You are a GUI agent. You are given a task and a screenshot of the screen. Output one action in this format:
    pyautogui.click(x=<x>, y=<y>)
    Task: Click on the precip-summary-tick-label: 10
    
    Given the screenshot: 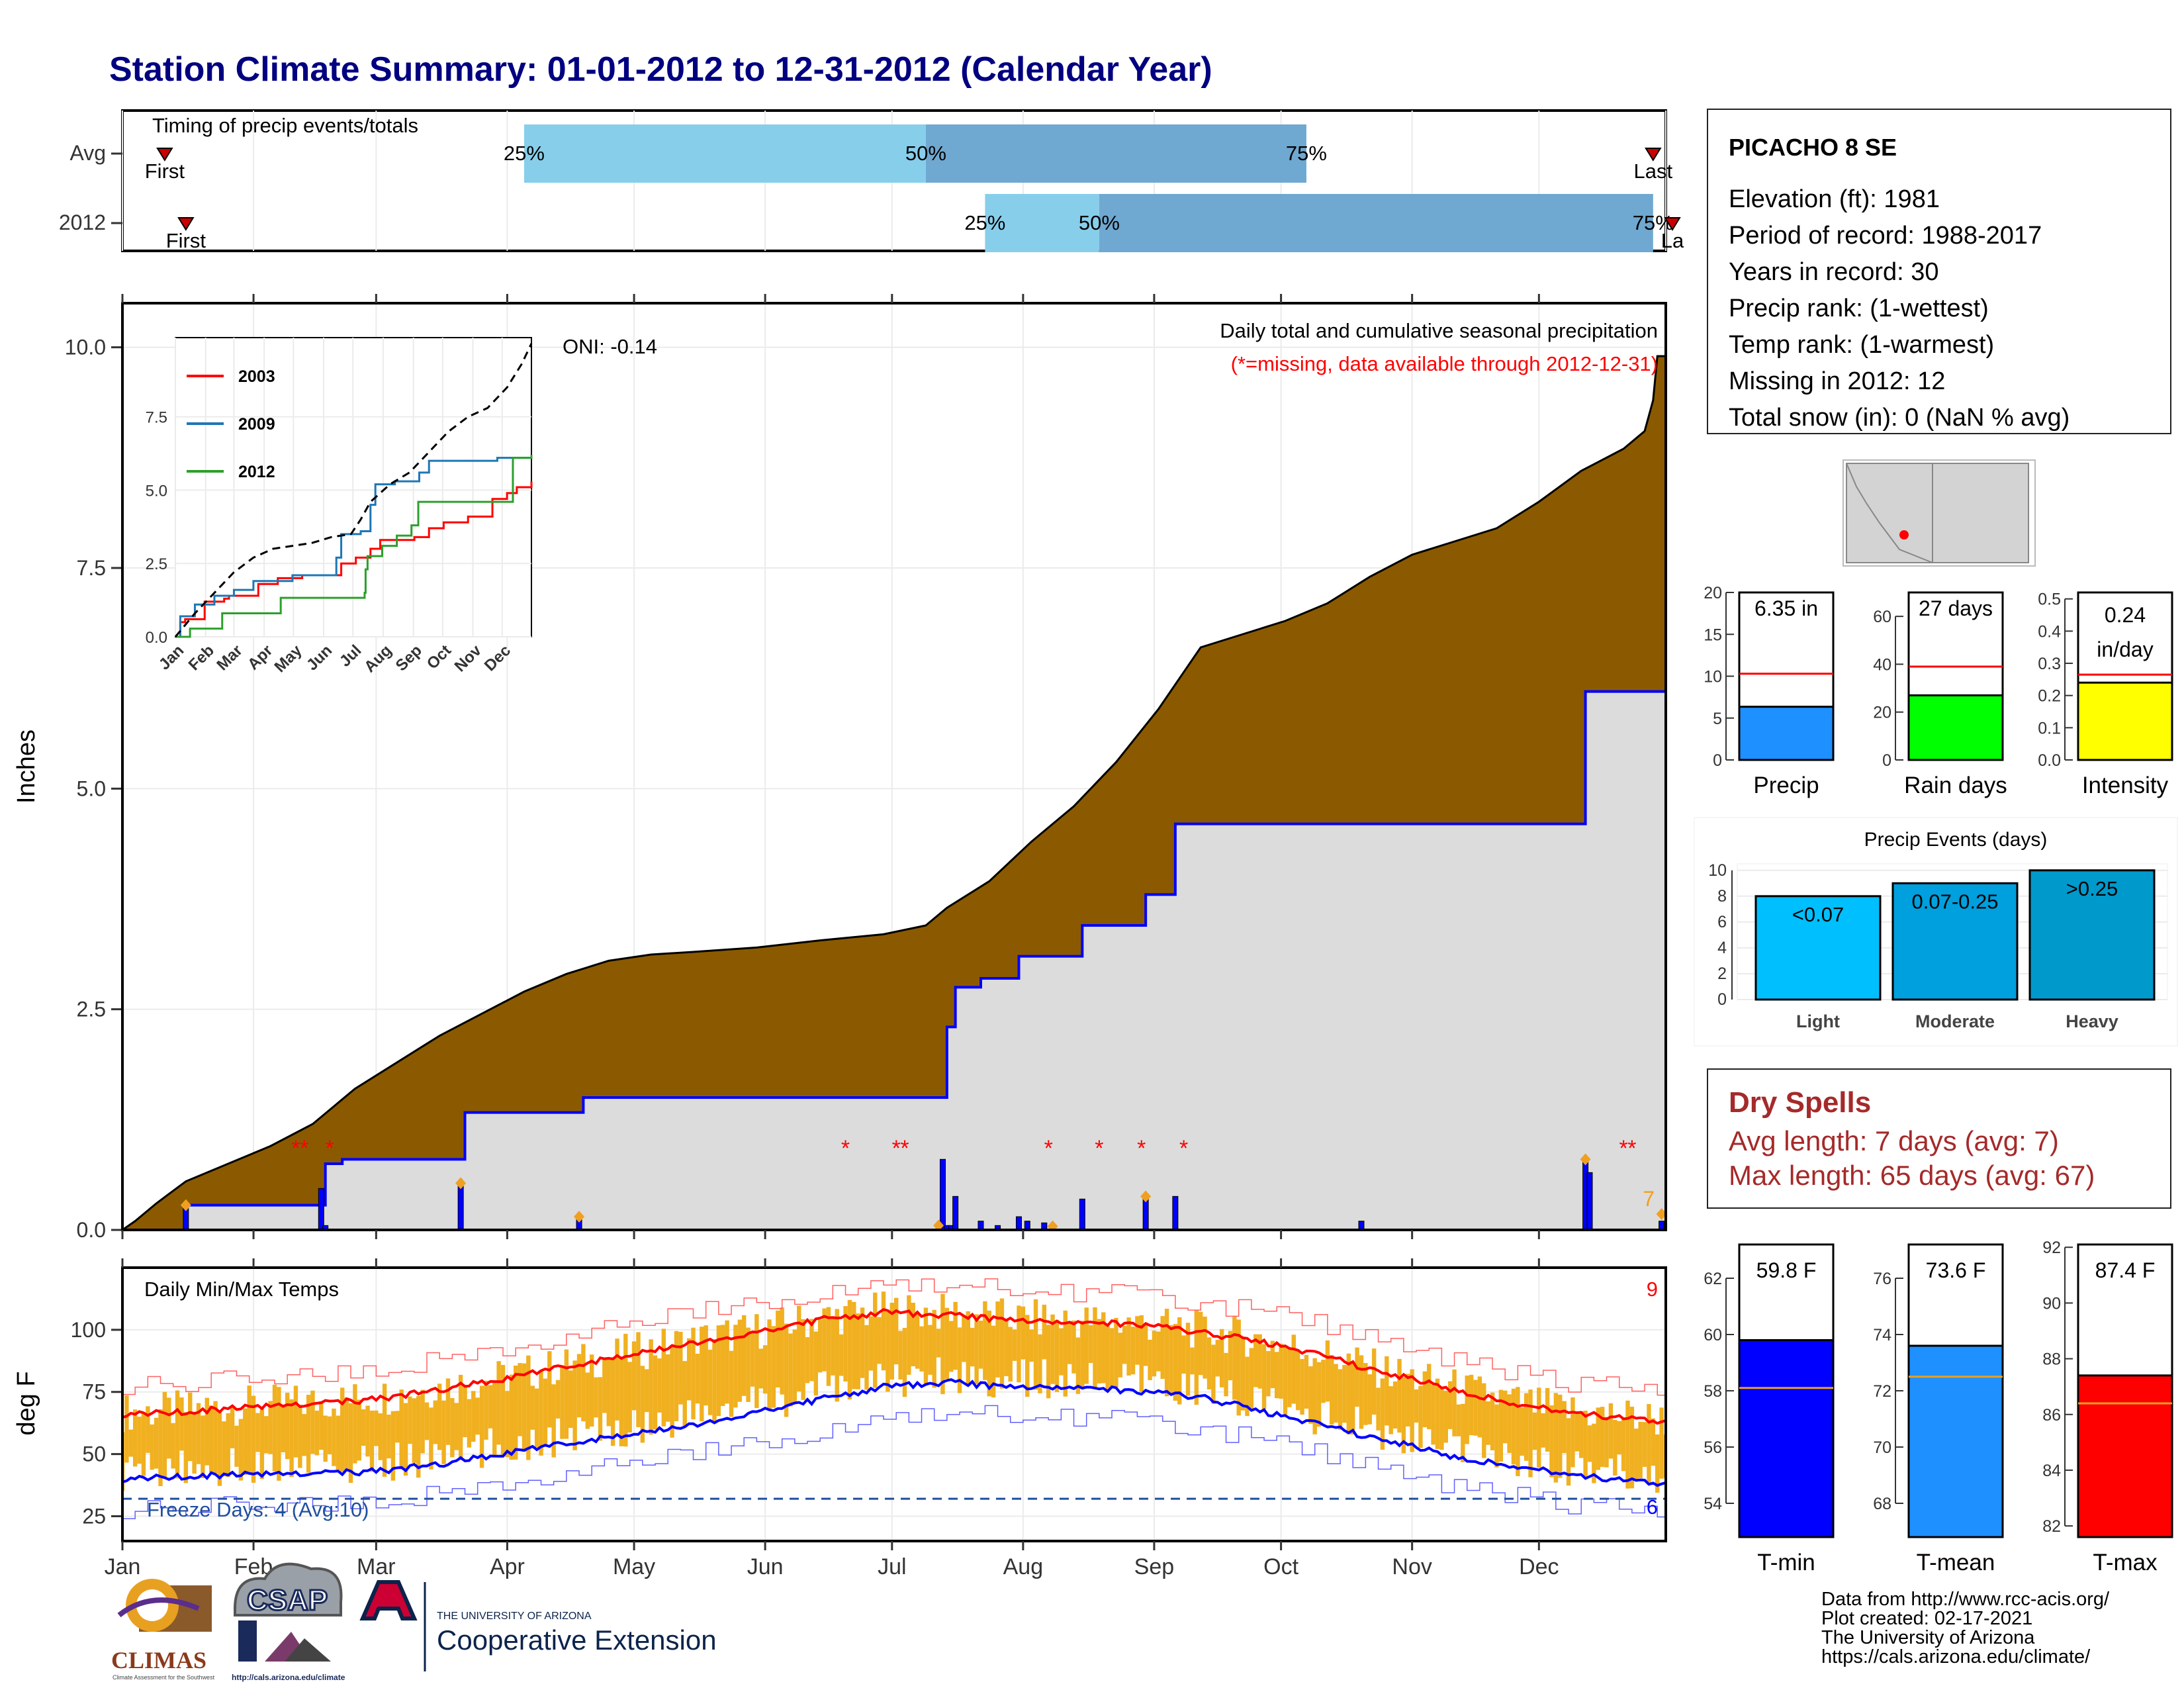 What is the action you would take?
    pyautogui.click(x=1713, y=677)
    